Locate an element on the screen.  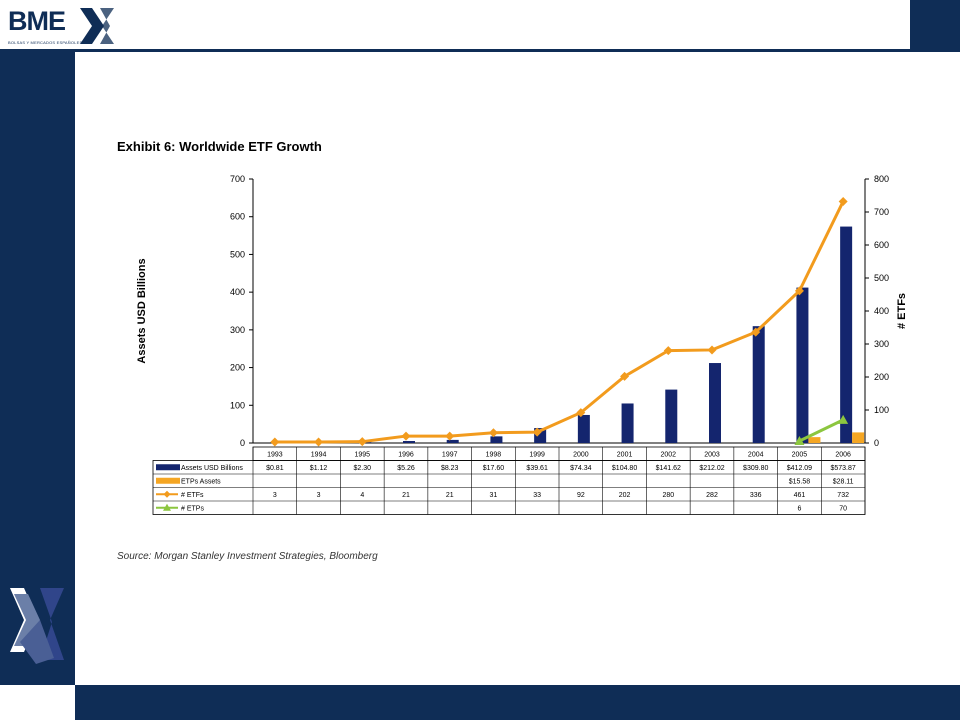
decorative-x-icon is located at coordinates (37, 626).